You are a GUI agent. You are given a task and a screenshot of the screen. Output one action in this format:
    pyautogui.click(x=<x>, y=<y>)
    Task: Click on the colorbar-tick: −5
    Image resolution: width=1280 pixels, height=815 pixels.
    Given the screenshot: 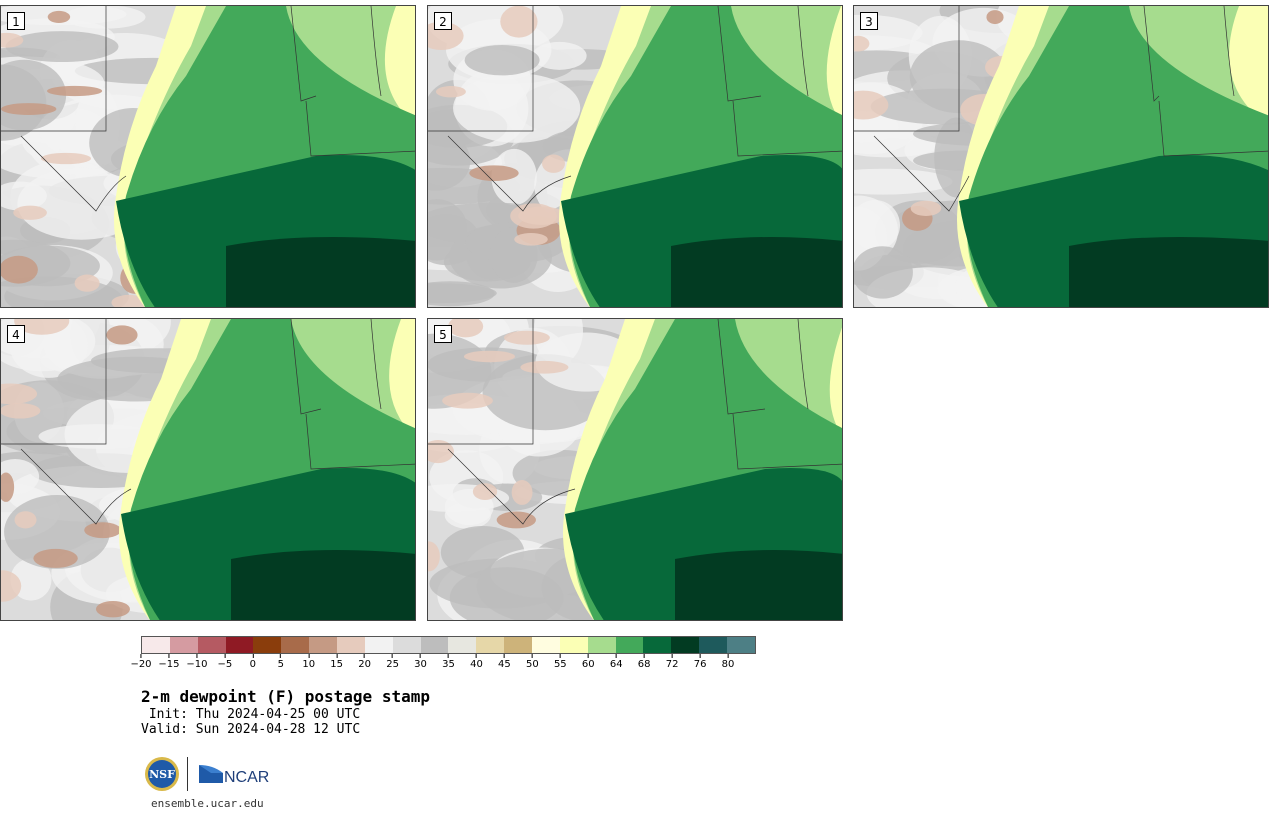 What is the action you would take?
    pyautogui.click(x=224, y=662)
    